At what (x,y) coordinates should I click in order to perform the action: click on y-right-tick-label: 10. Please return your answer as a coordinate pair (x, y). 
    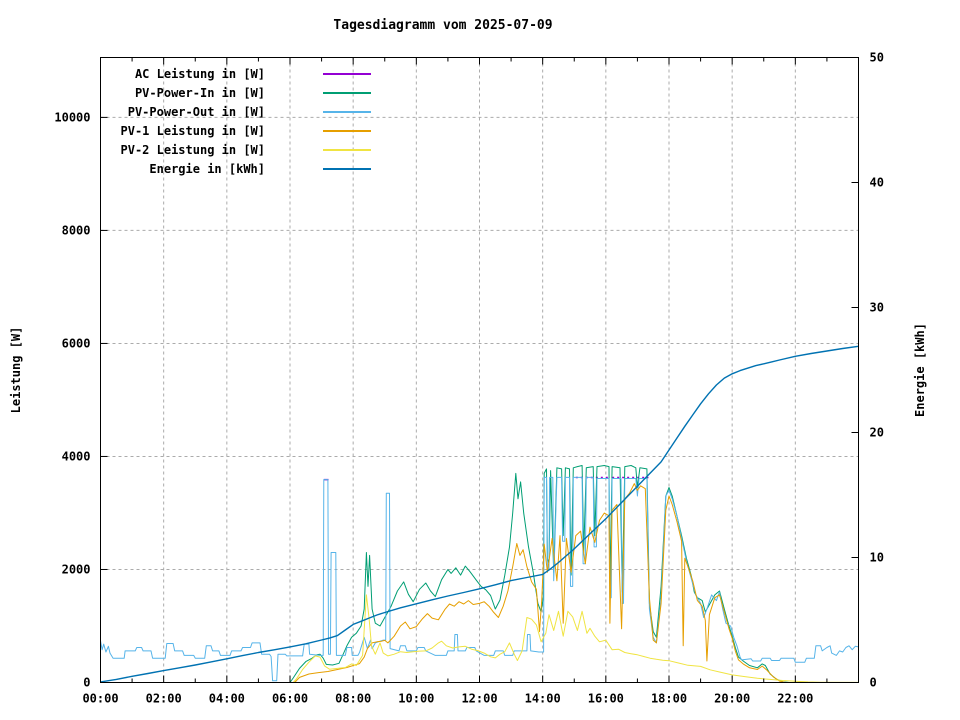
    Looking at the image, I should click on (877, 558).